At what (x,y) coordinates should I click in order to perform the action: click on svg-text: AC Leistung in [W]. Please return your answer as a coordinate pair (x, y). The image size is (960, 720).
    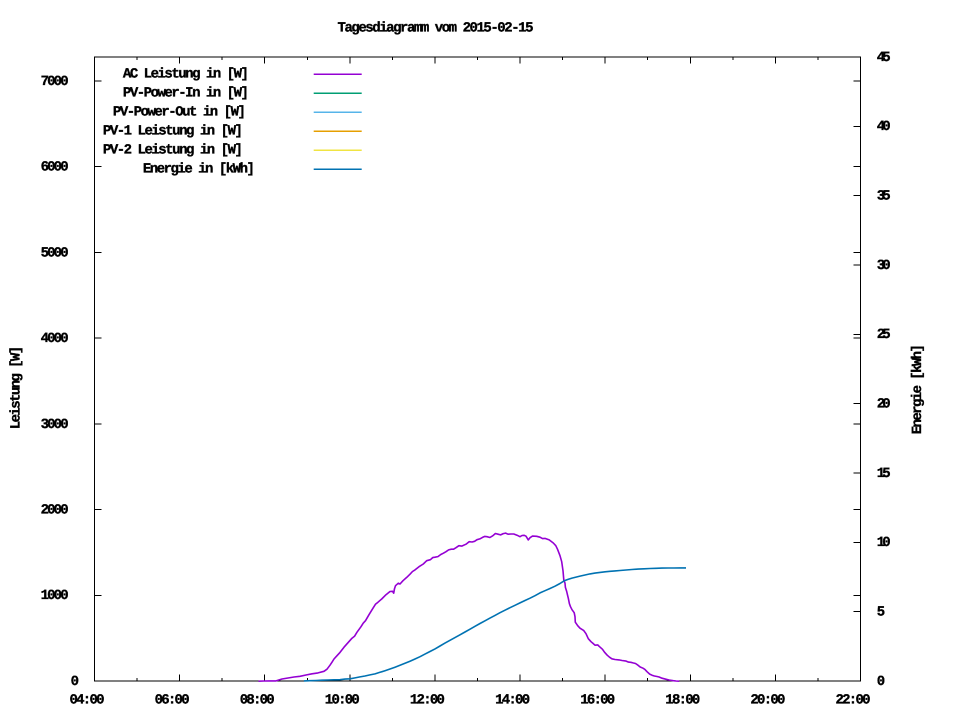
    Looking at the image, I should click on (186, 74).